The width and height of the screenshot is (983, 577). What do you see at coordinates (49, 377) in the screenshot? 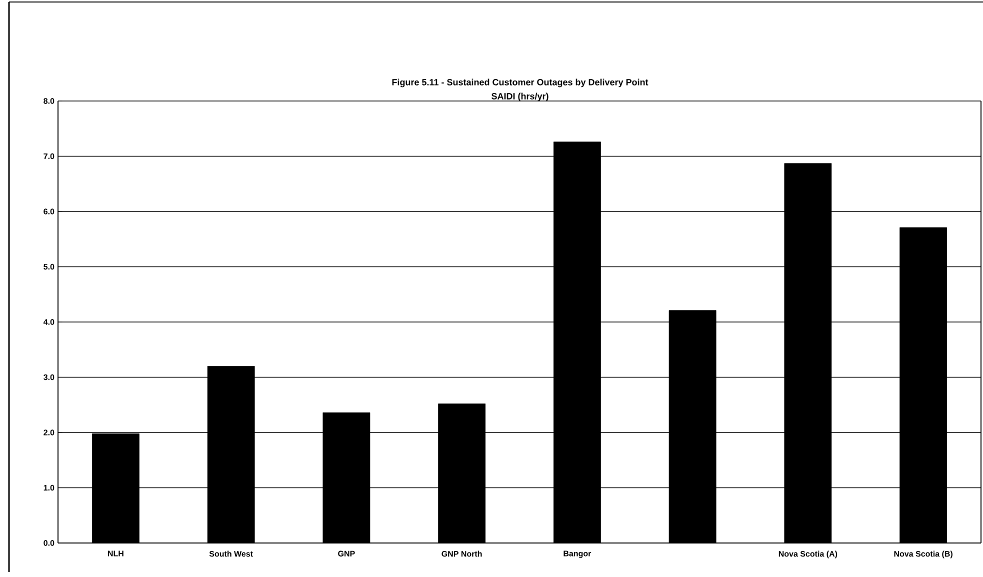
I see `y-tick-label: 3.0` at bounding box center [49, 377].